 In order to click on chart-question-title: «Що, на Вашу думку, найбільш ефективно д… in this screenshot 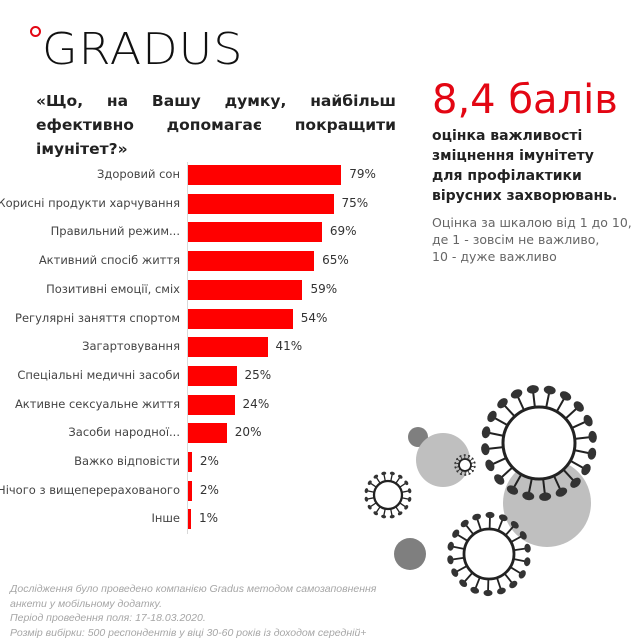, I will do `click(216, 125)`.